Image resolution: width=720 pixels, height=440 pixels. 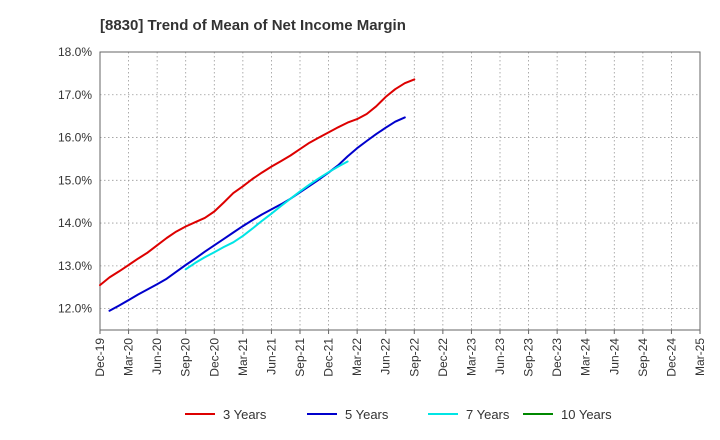 I want to click on y-tick-label: 14.0%, so click(x=75, y=223).